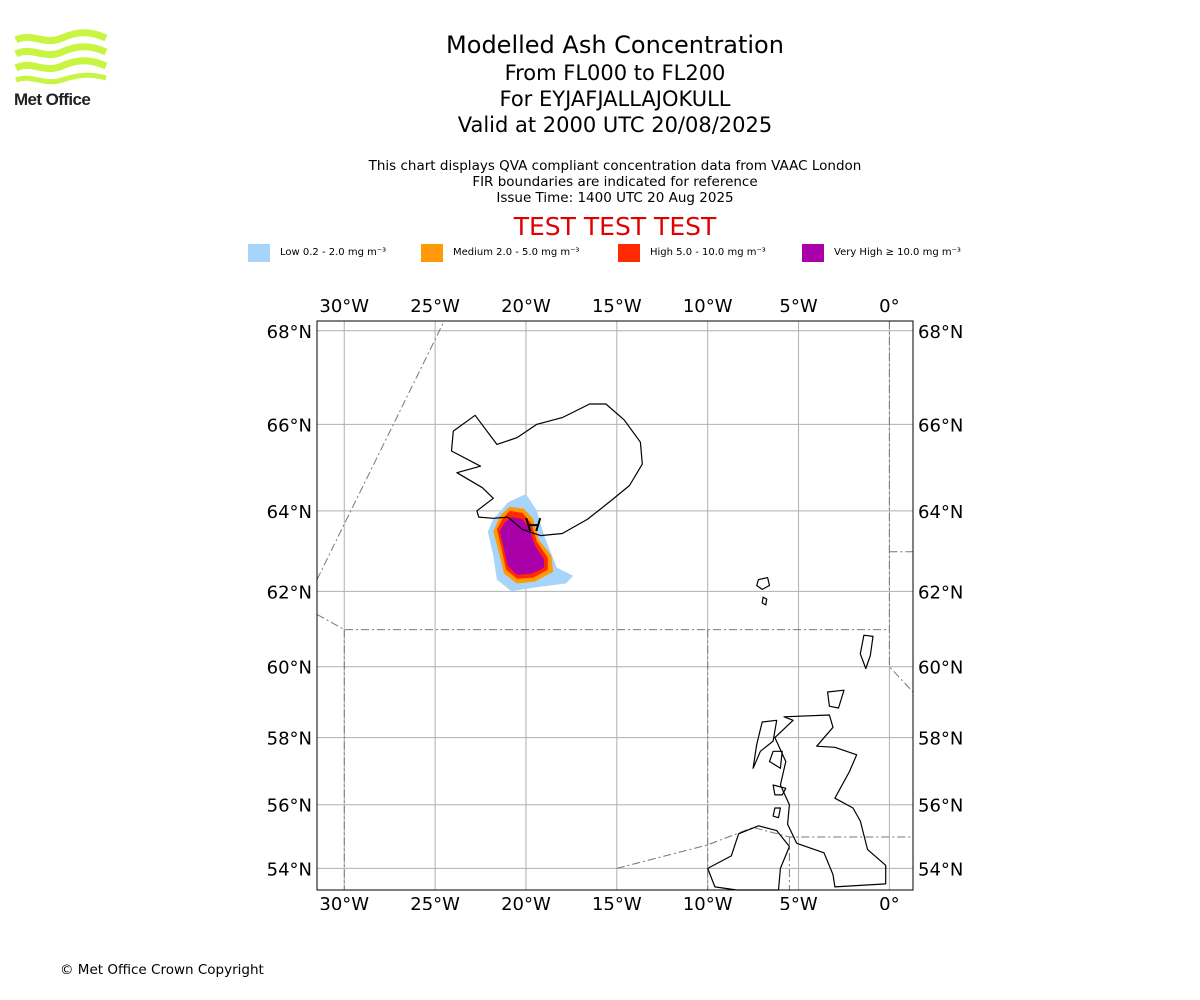 This screenshot has height=1000, width=1200. I want to click on ash-area-very-high, so click(522, 546).